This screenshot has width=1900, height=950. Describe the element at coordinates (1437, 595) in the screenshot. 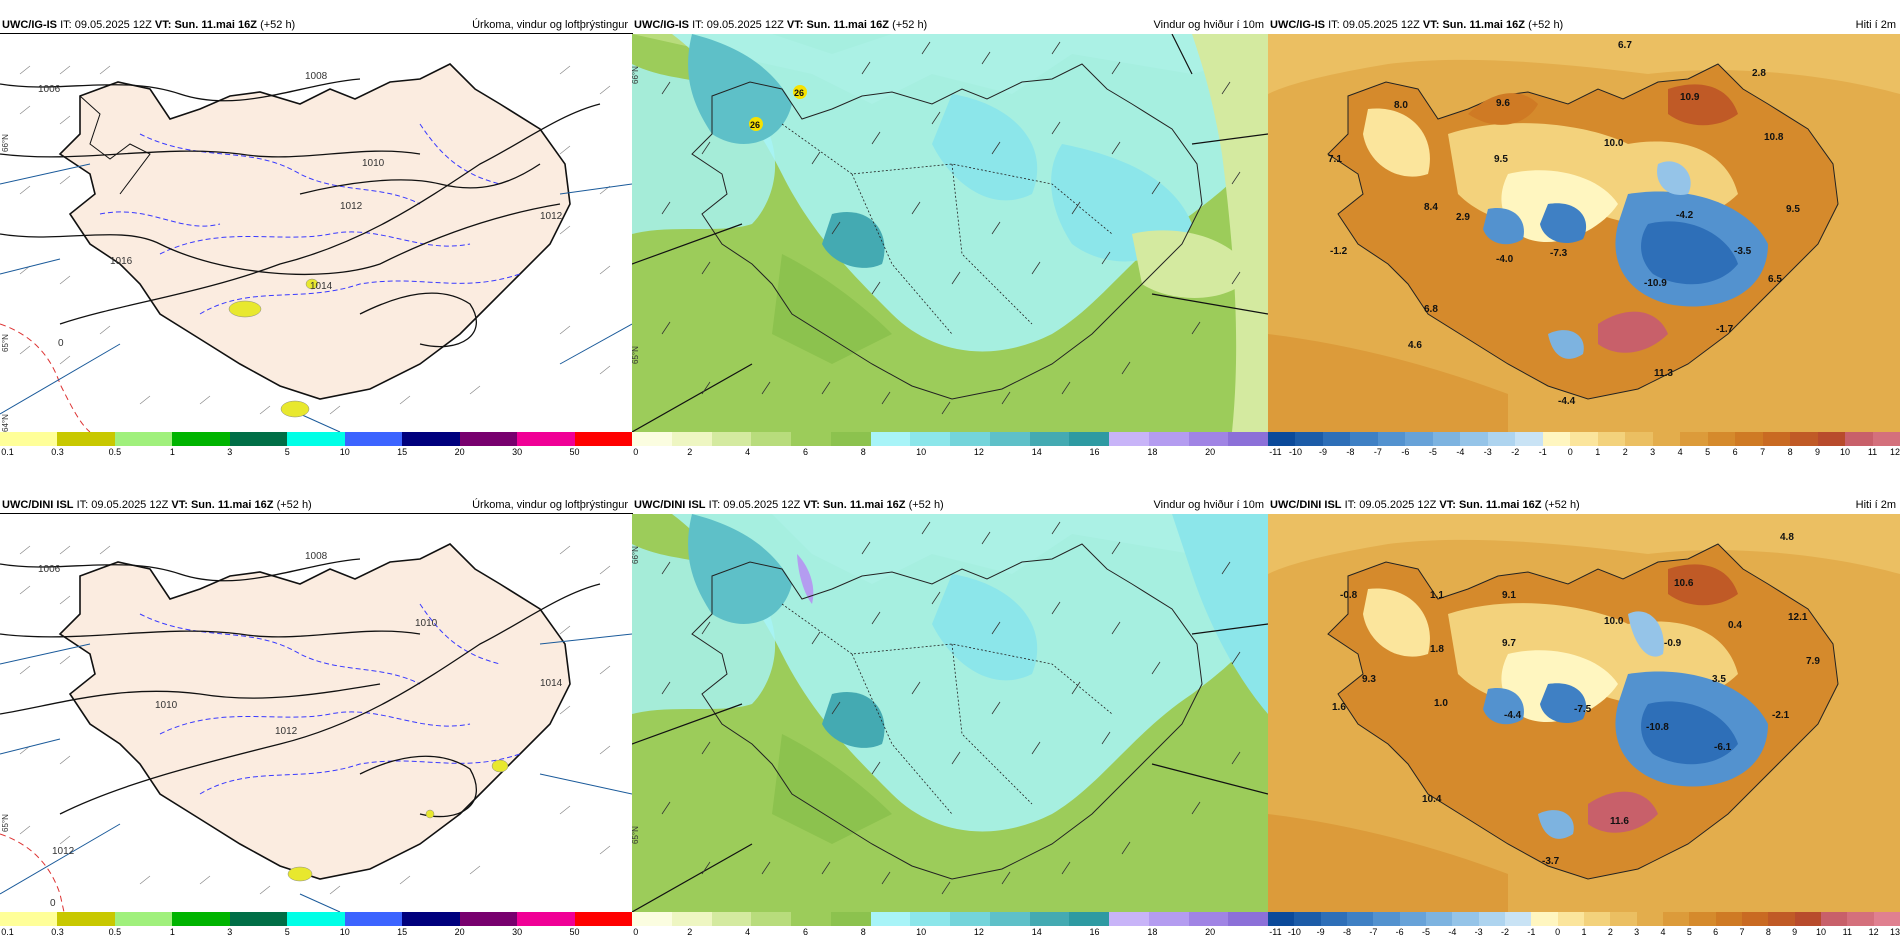

I see `temp-value: 1.1` at that location.